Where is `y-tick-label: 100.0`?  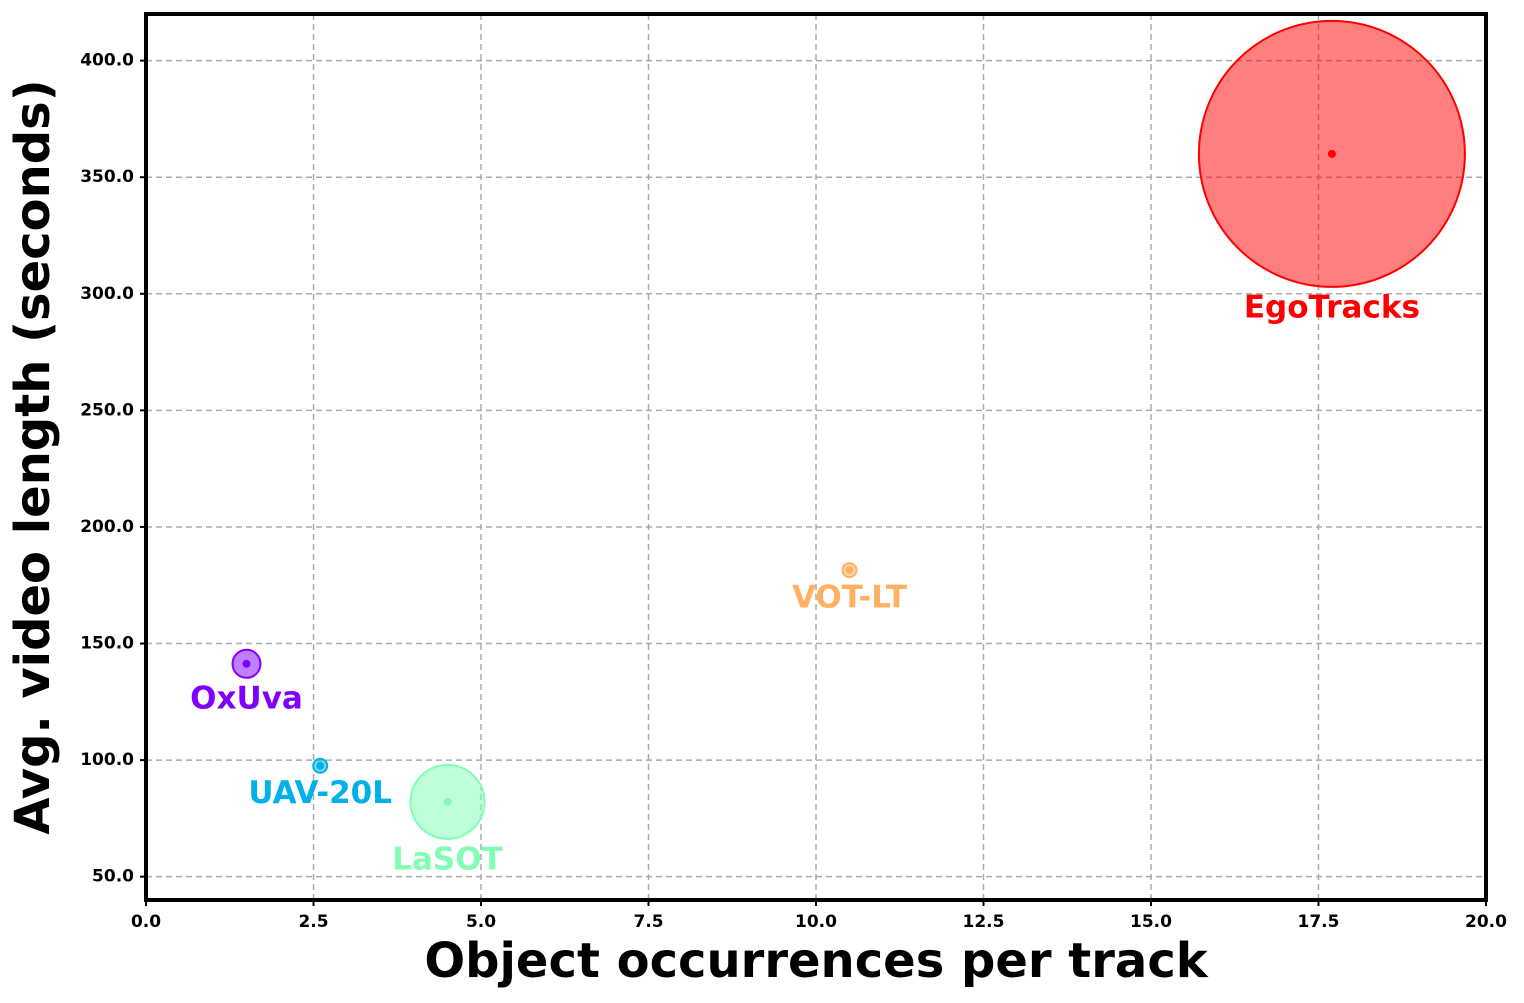
y-tick-label: 100.0 is located at coordinates (107, 760).